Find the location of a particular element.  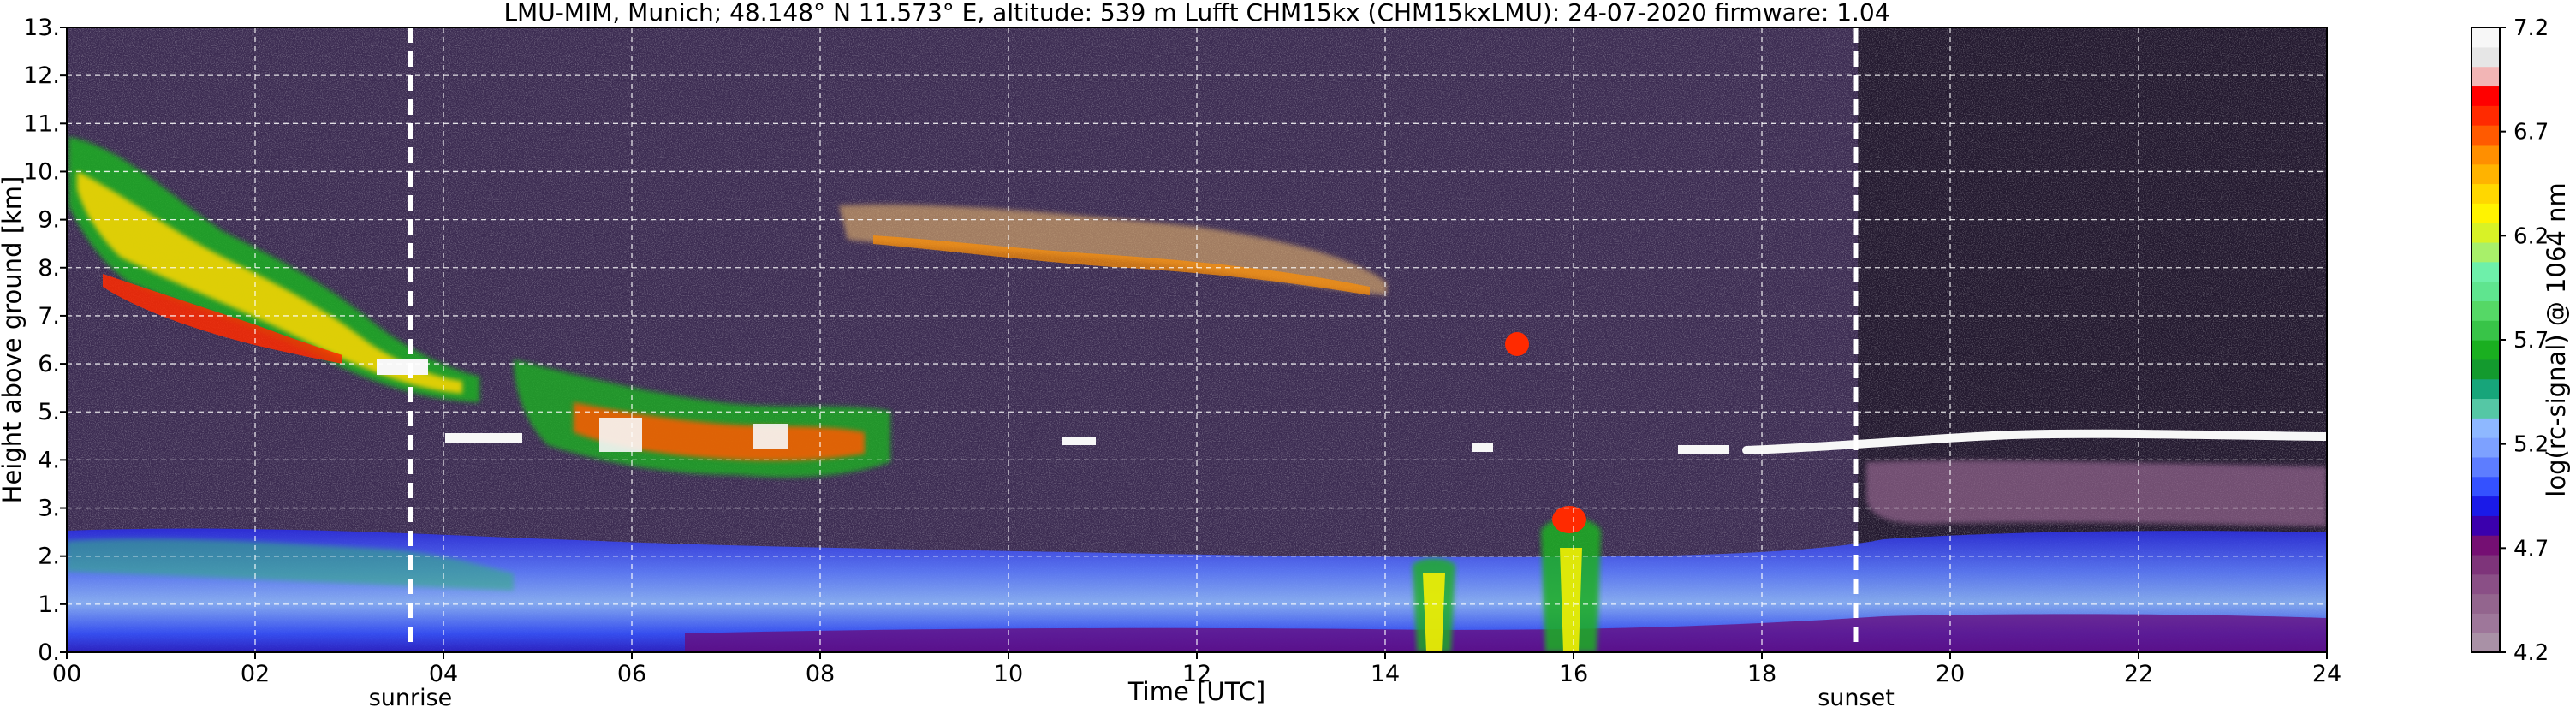

colorbar-tick-label: 5.7 is located at coordinates (2532, 341).